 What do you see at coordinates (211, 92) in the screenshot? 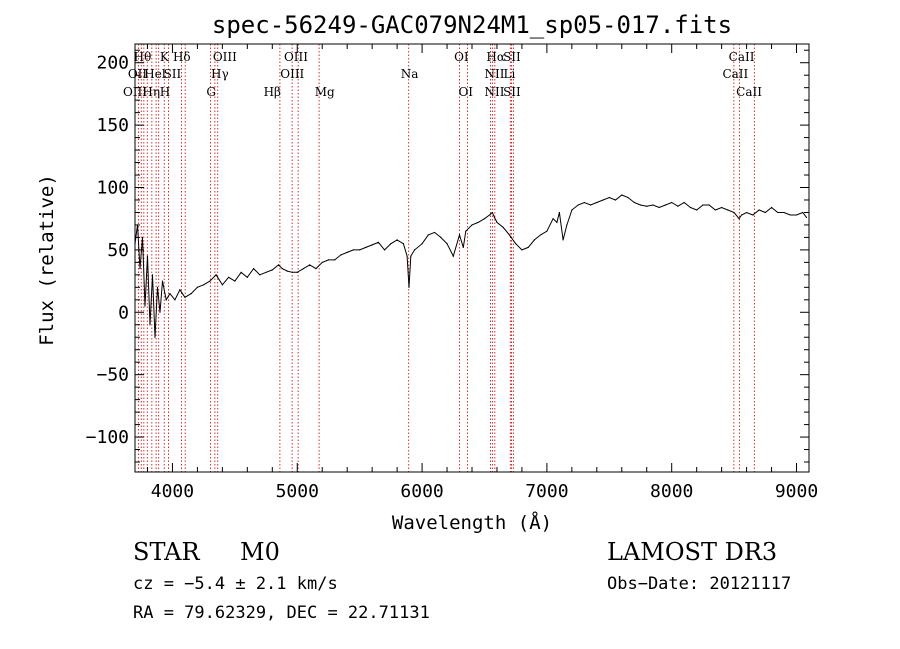
I see `line-label: G` at bounding box center [211, 92].